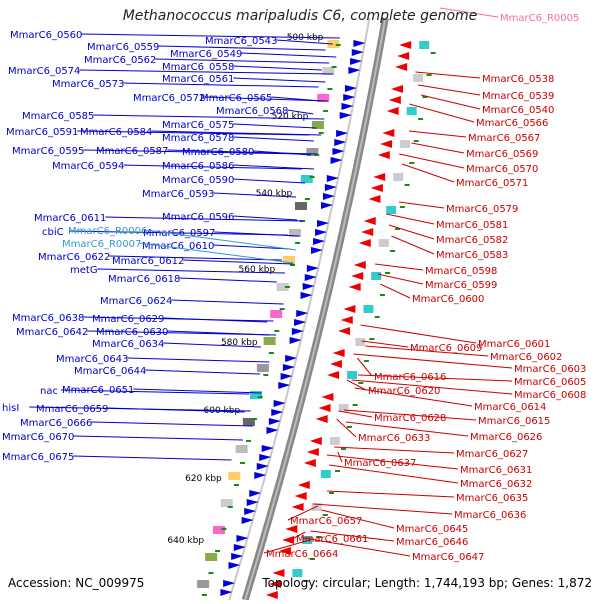  Describe the element at coordinates (448, 299) in the screenshot. I see `gene-label-right: MmarC6_0600` at that location.